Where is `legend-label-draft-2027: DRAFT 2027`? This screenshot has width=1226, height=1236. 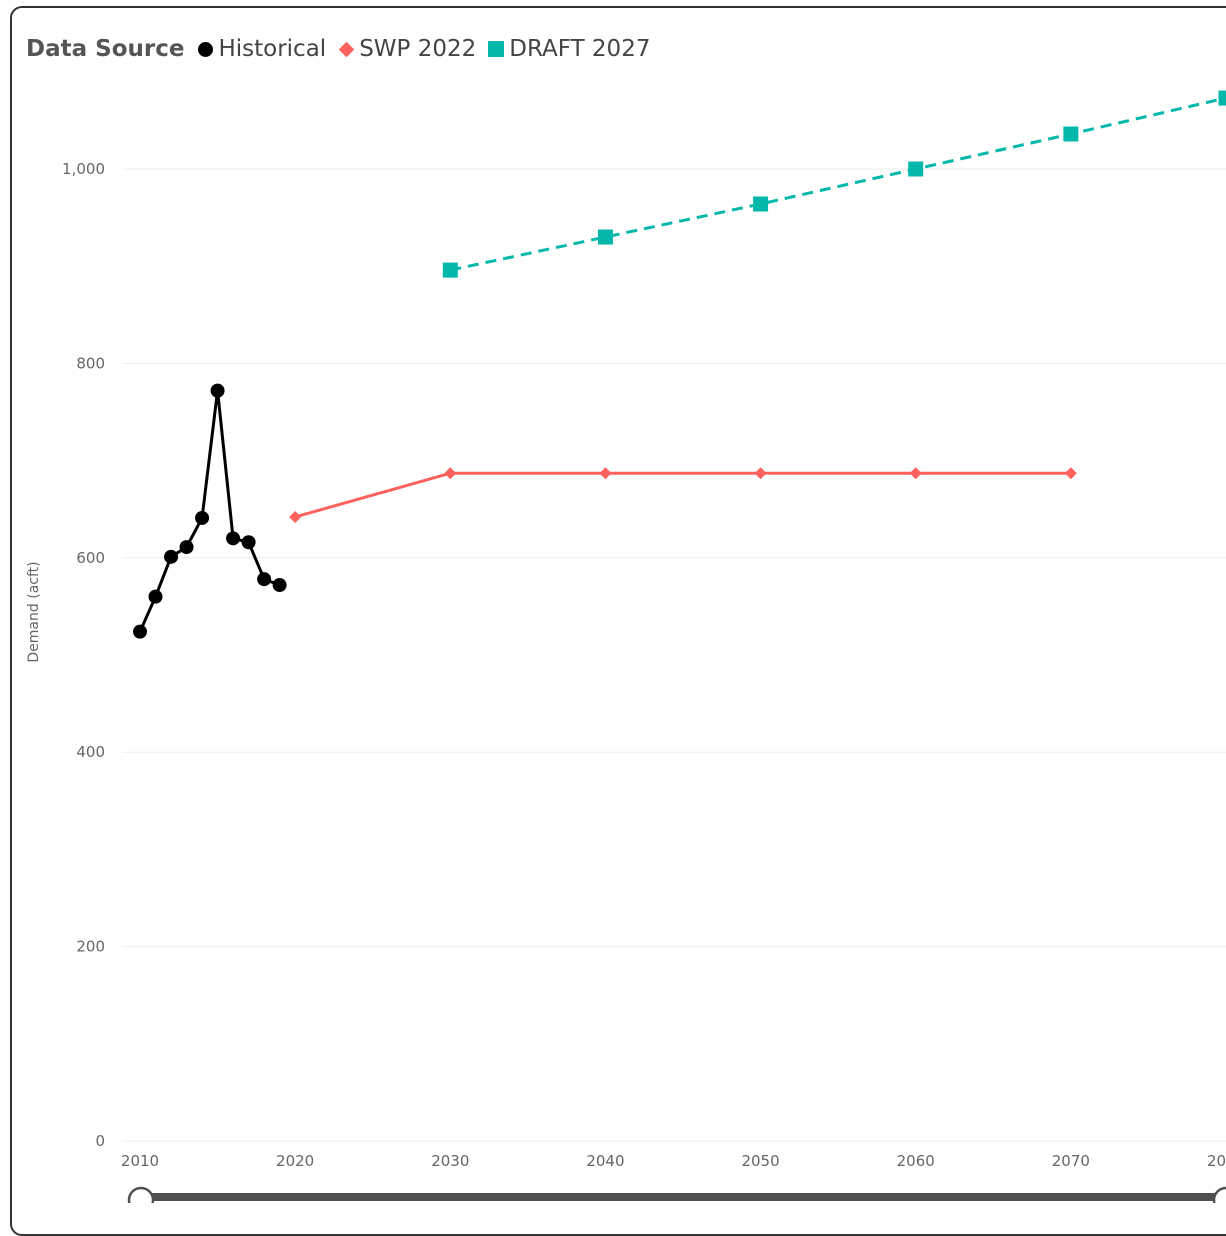 legend-label-draft-2027: DRAFT 2027 is located at coordinates (579, 49).